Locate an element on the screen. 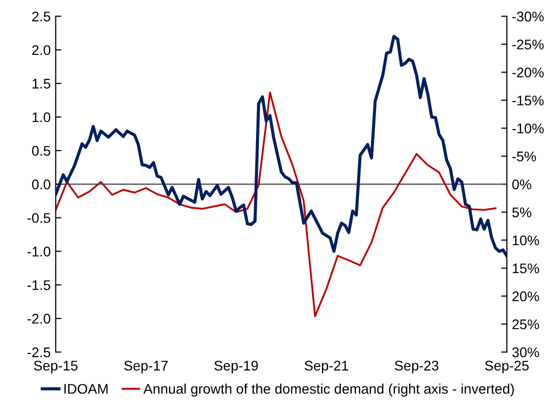  x-tick-label: Sep-21 is located at coordinates (326, 367).